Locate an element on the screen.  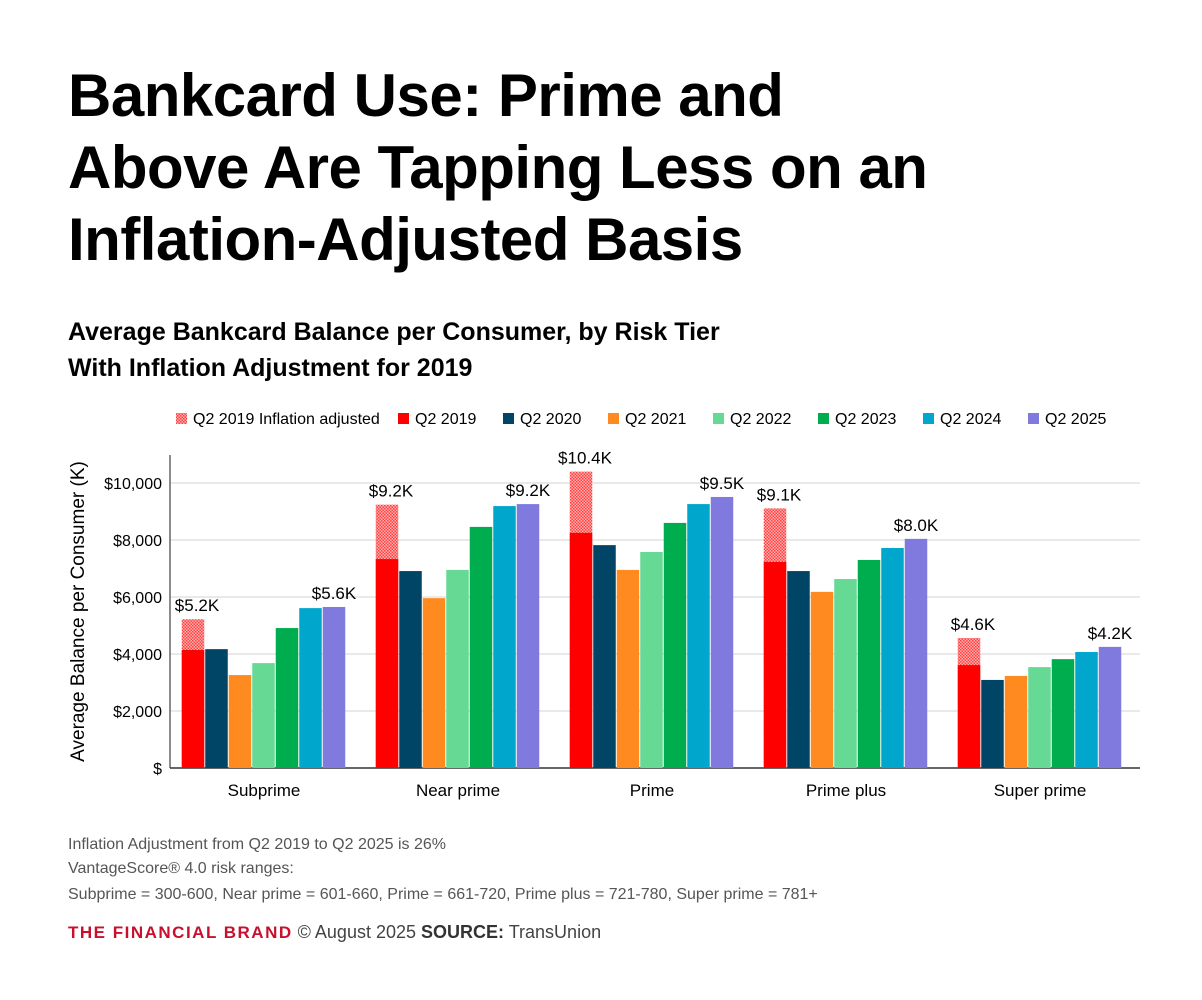
x-tick-label: Prime is located at coordinates (652, 790).